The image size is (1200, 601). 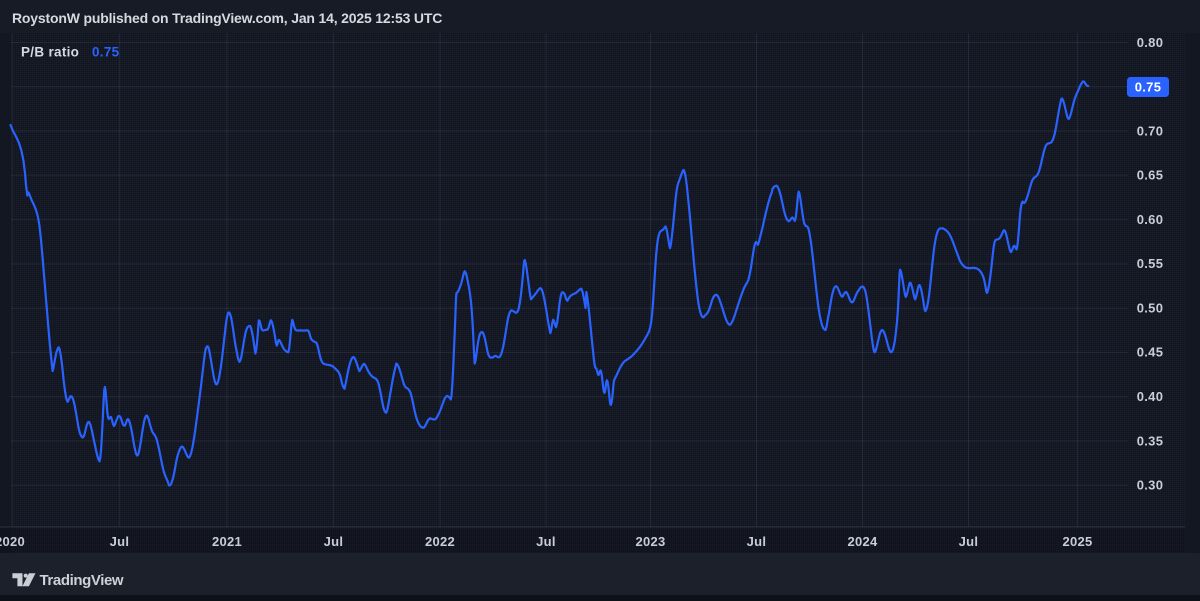 What do you see at coordinates (1150, 352) in the screenshot?
I see `svg-text: 0.45` at bounding box center [1150, 352].